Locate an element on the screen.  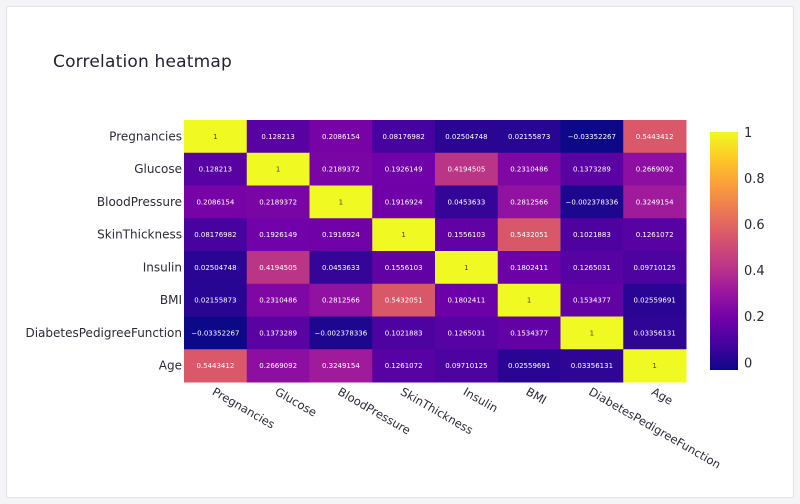
cell-value-label: 0.2812566 is located at coordinates (529, 202).